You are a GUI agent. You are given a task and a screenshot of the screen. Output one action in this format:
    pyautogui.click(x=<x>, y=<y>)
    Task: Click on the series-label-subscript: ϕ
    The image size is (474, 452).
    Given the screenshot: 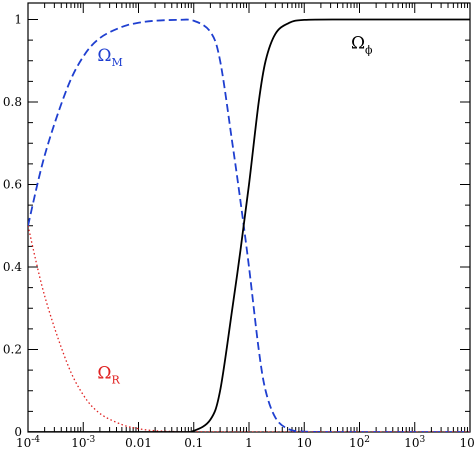 What is the action you would take?
    pyautogui.click(x=369, y=49)
    